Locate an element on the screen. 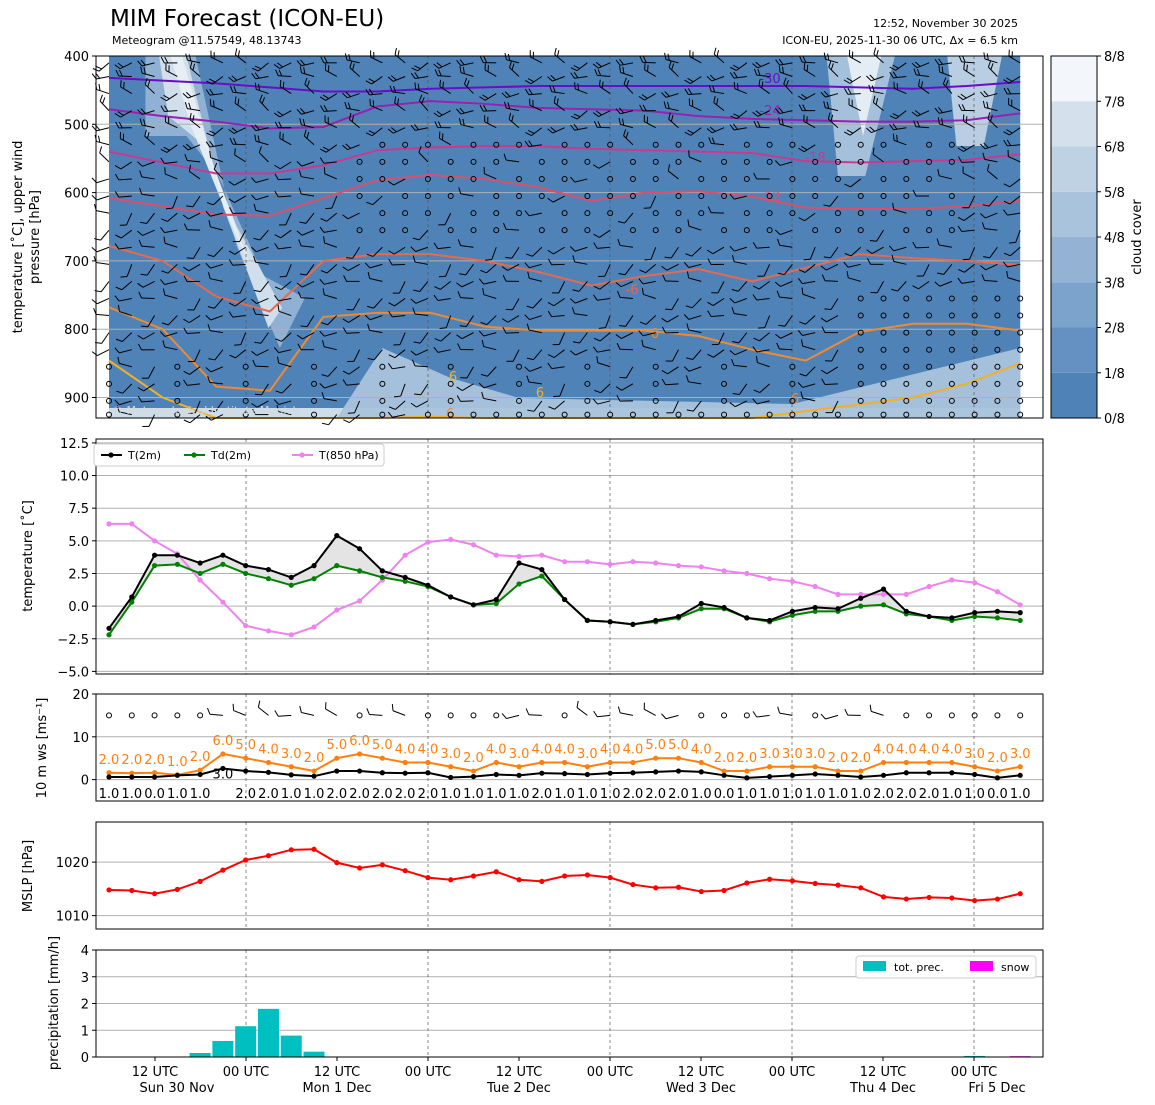 The width and height of the screenshot is (1155, 1105). chart-title: MIM Forecast (ICON-EU) is located at coordinates (247, 19).